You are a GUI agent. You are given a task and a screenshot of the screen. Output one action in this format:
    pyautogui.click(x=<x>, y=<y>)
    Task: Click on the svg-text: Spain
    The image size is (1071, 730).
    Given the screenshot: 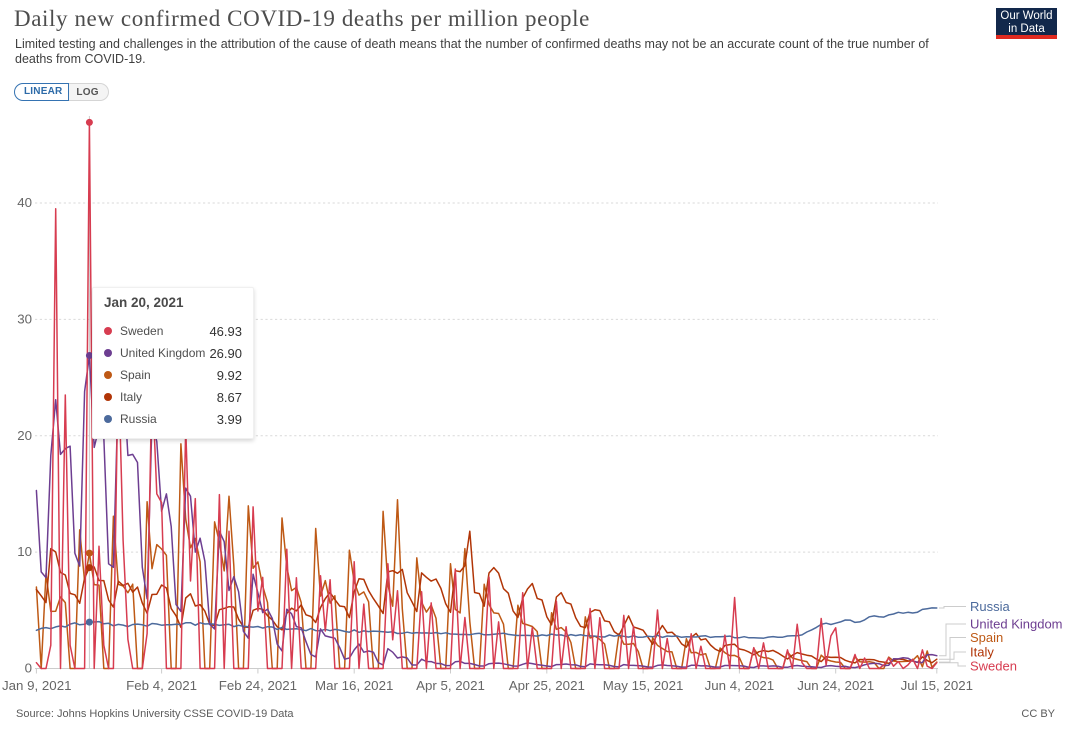 What is the action you would take?
    pyautogui.click(x=986, y=637)
    